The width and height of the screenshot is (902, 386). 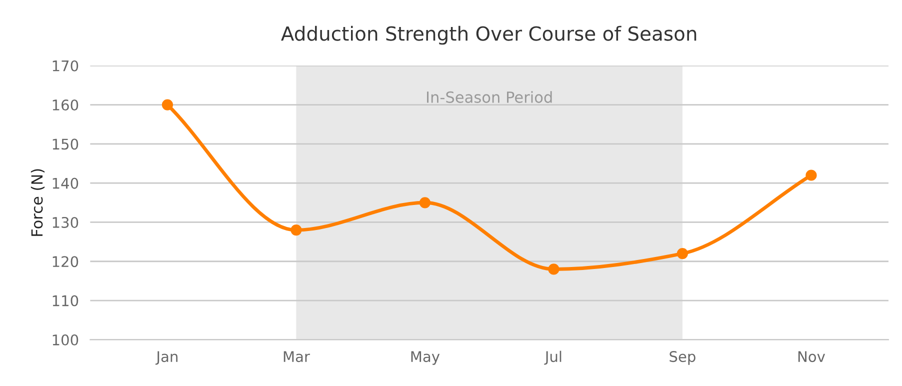 What do you see at coordinates (553, 357) in the screenshot?
I see `x-tick-label: Jul` at bounding box center [553, 357].